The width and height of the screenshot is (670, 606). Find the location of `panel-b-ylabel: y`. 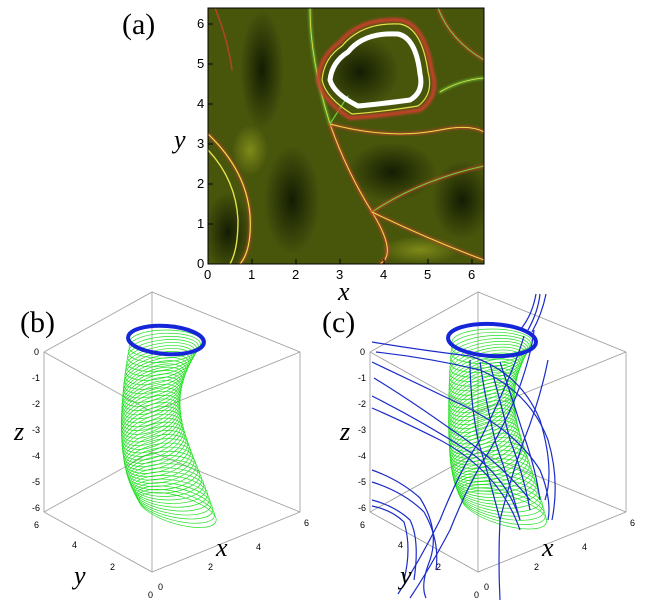

panel-b-ylabel: y is located at coordinates (78, 575).